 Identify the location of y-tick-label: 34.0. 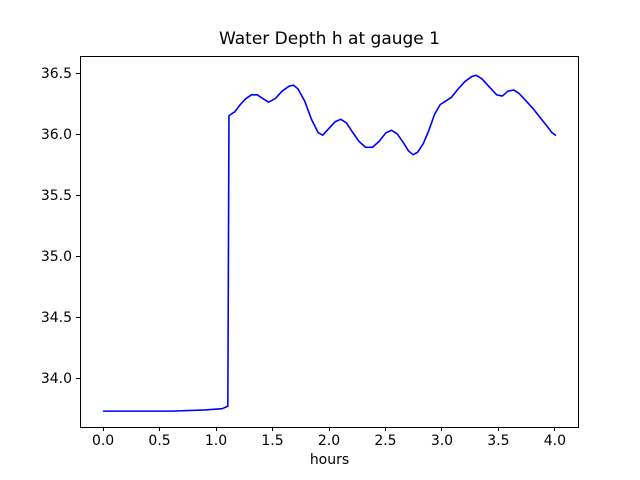
(56, 378).